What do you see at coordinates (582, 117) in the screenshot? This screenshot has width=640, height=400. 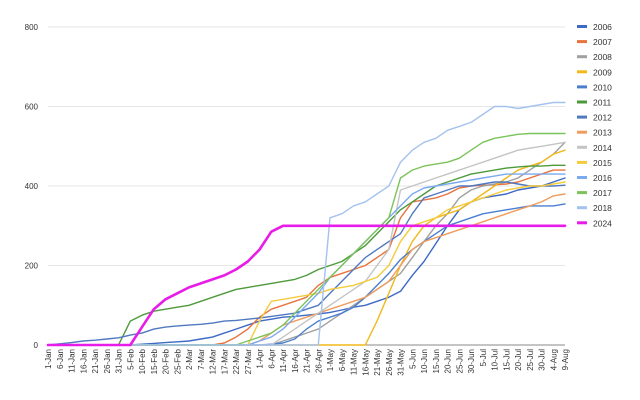 I see `legend-swatch-2012` at bounding box center [582, 117].